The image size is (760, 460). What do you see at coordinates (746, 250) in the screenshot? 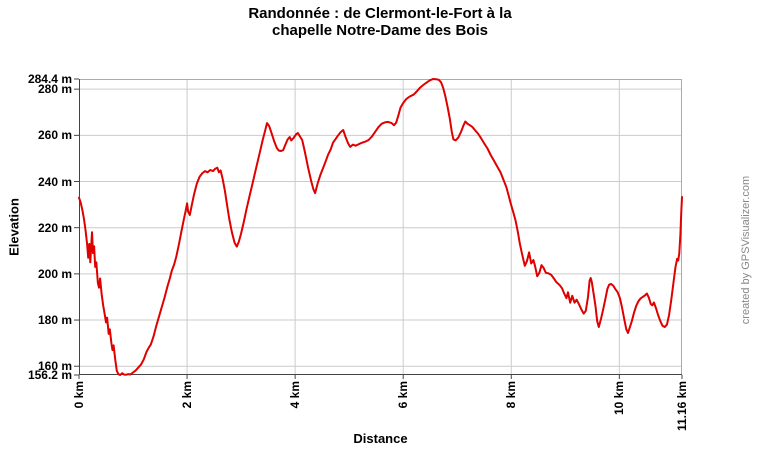
I see `gpsvisualizer-credit: created by GPSVisualizer.com` at bounding box center [746, 250].